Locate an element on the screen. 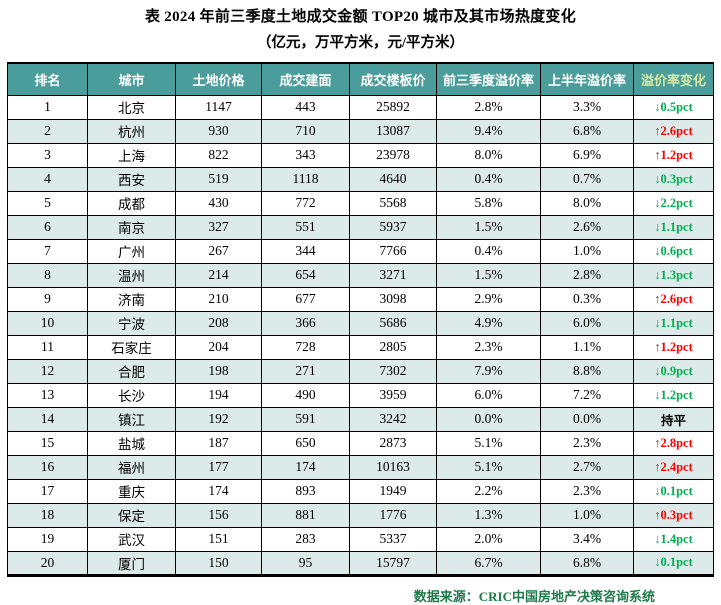 The height and width of the screenshot is (605, 721). rank-cell: 10 is located at coordinates (47, 323).